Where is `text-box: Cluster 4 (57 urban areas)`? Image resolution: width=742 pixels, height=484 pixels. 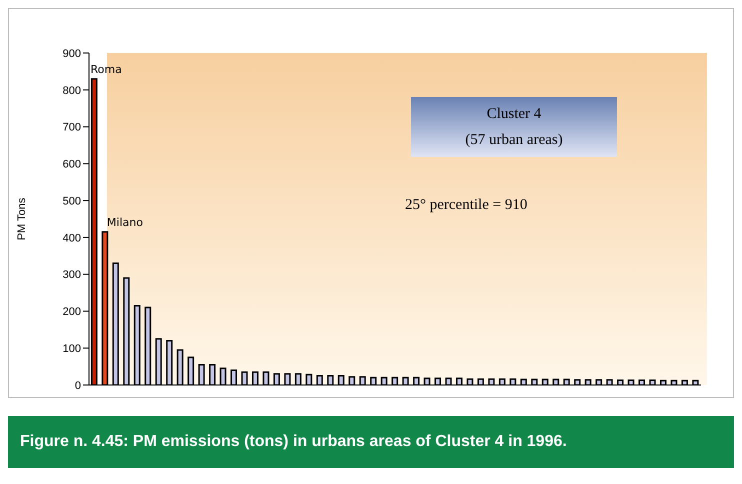 text-box: Cluster 4 (57 urban areas) is located at coordinates (514, 127).